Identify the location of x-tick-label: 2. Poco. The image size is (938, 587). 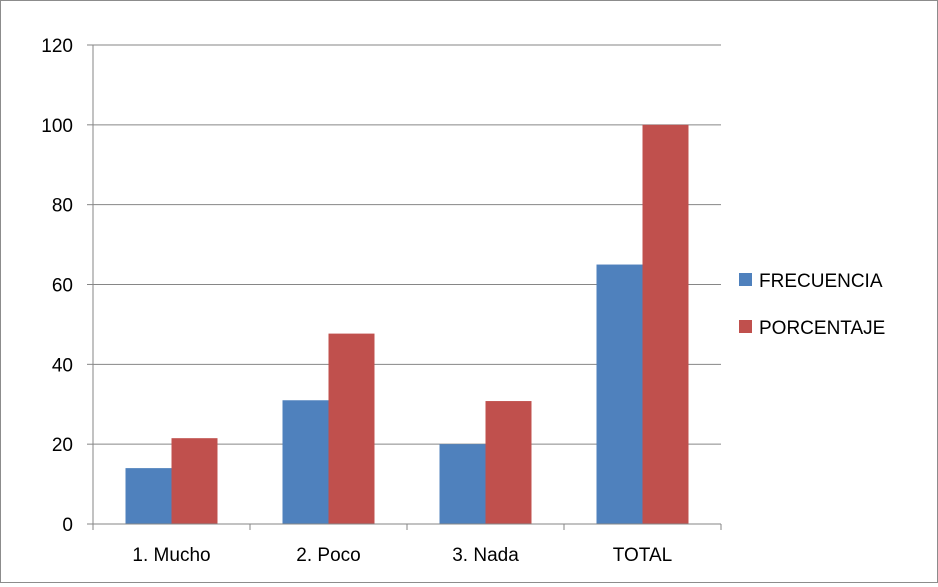
(328, 555).